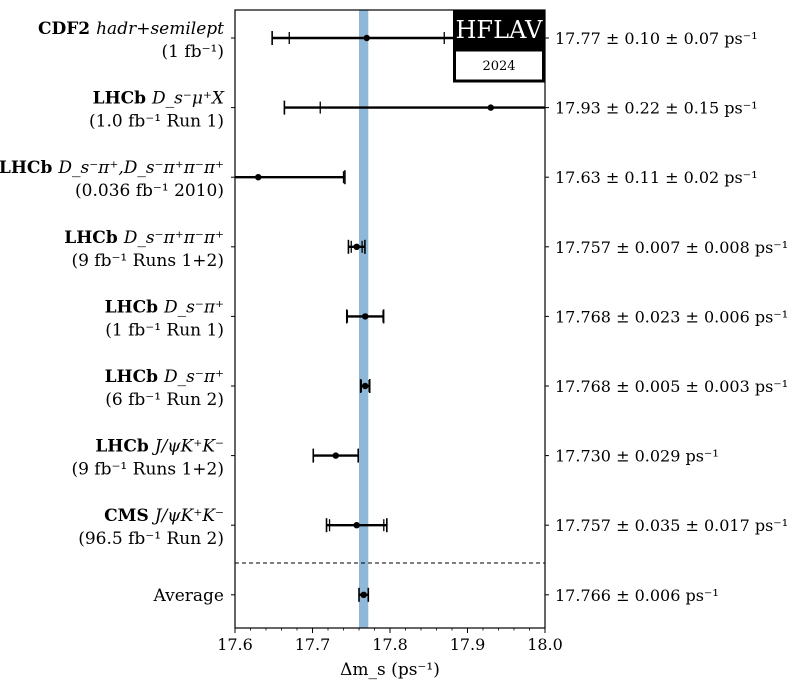 The width and height of the screenshot is (794, 689). I want to click on row-label: Average, so click(188, 596).